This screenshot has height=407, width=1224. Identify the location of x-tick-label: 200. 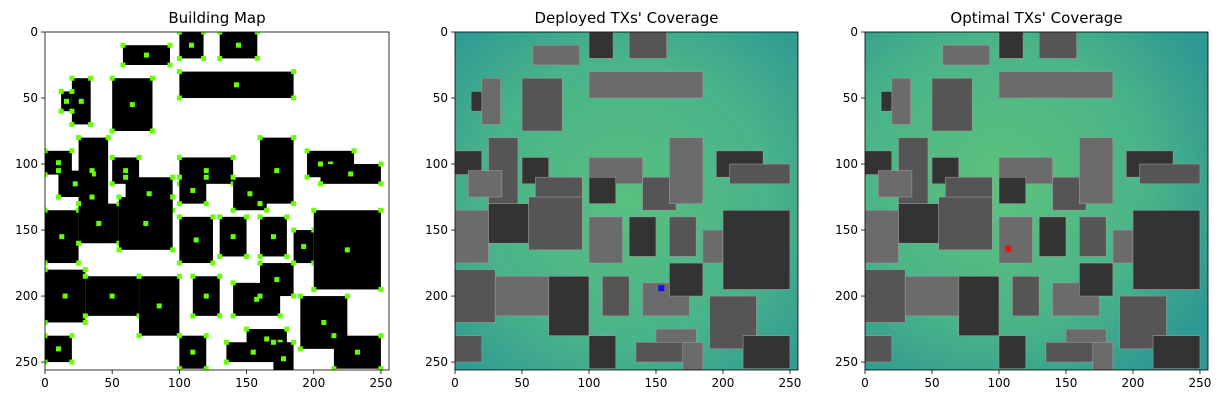
(313, 383).